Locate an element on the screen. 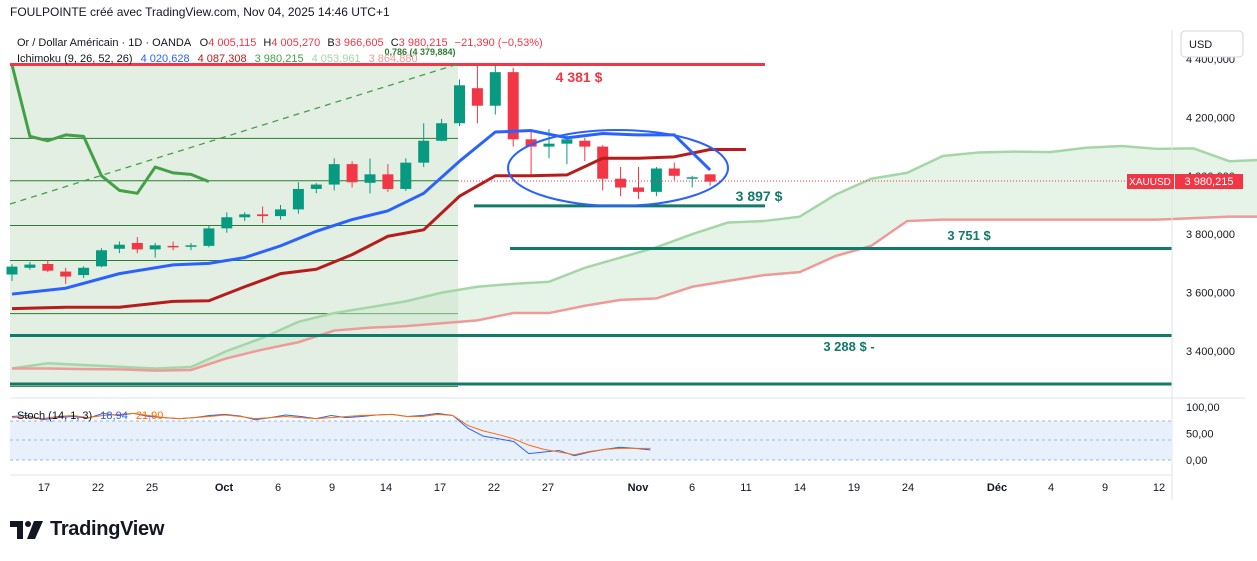 The height and width of the screenshot is (561, 1257). legend-h-label: H is located at coordinates (267, 43).